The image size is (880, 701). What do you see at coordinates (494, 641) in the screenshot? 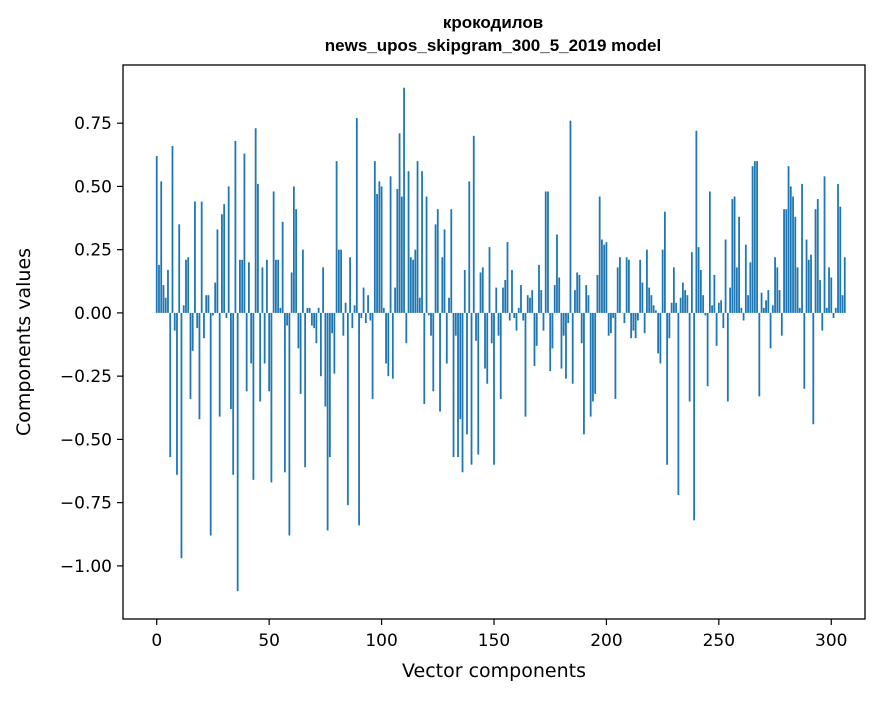
I see `x-tick-label: 150` at bounding box center [494, 641].